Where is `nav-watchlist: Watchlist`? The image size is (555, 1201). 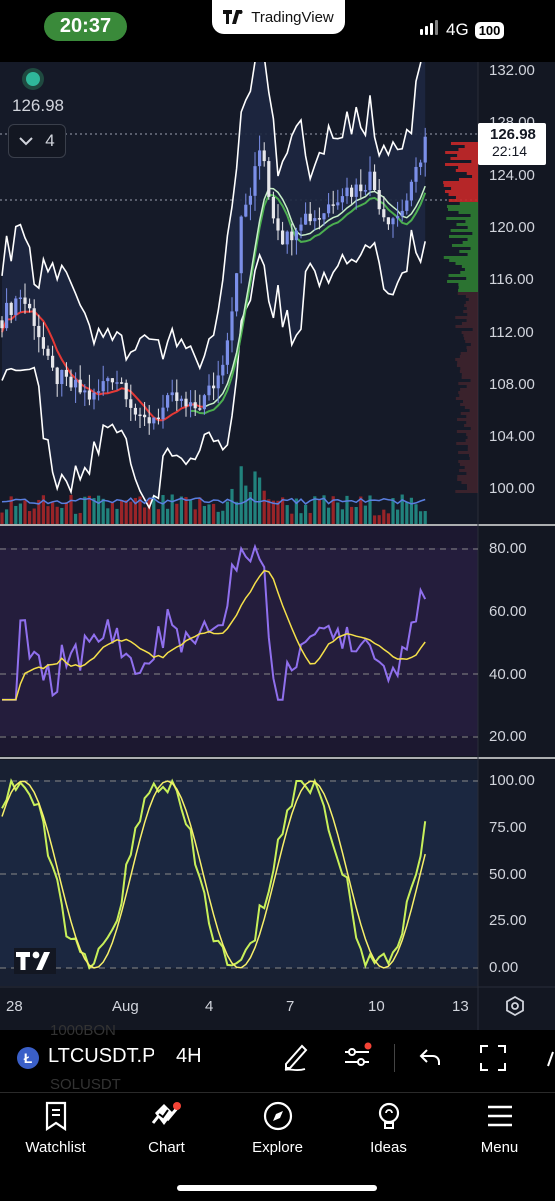
nav-watchlist: Watchlist is located at coordinates (55, 1128).